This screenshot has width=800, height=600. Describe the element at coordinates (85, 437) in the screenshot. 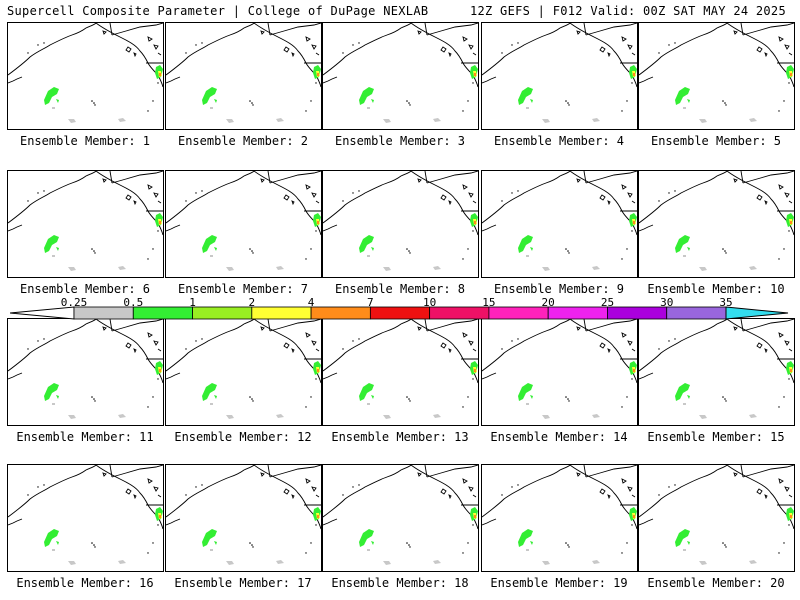

I see `ensemble-member-label: Ensemble Member: 11` at that location.